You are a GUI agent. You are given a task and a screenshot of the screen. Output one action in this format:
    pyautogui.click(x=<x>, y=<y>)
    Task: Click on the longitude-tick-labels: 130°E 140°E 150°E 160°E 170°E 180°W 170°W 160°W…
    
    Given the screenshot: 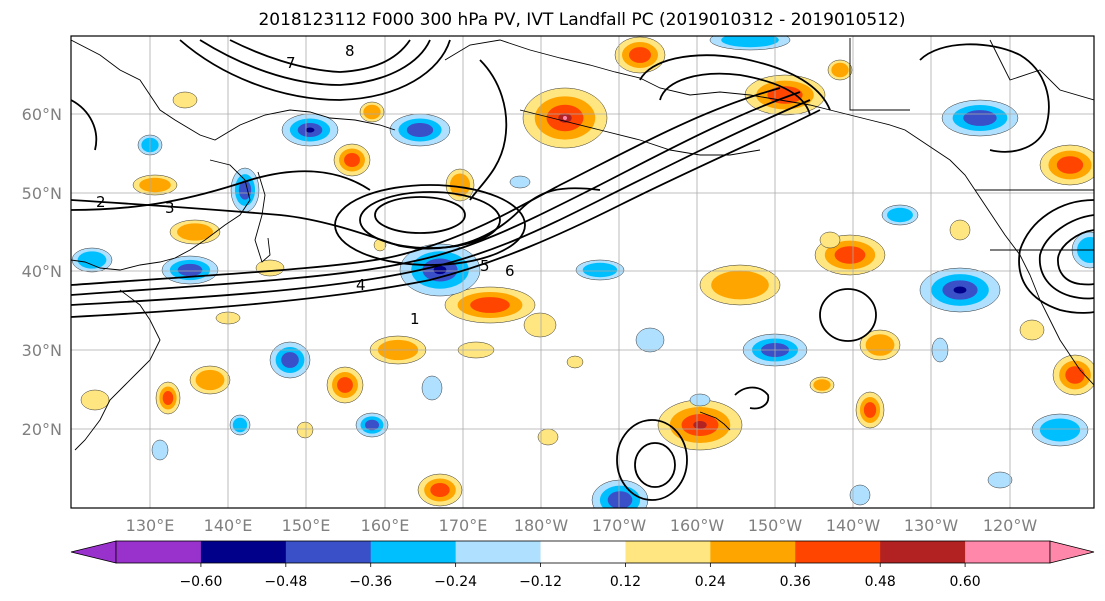 What is the action you would take?
    pyautogui.click(x=582, y=525)
    